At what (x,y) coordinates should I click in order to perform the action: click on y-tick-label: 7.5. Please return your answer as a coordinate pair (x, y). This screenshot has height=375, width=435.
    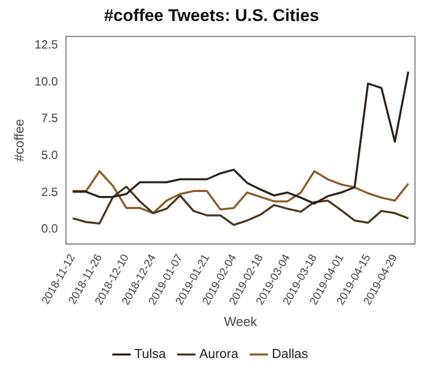
    Looking at the image, I should click on (49, 118).